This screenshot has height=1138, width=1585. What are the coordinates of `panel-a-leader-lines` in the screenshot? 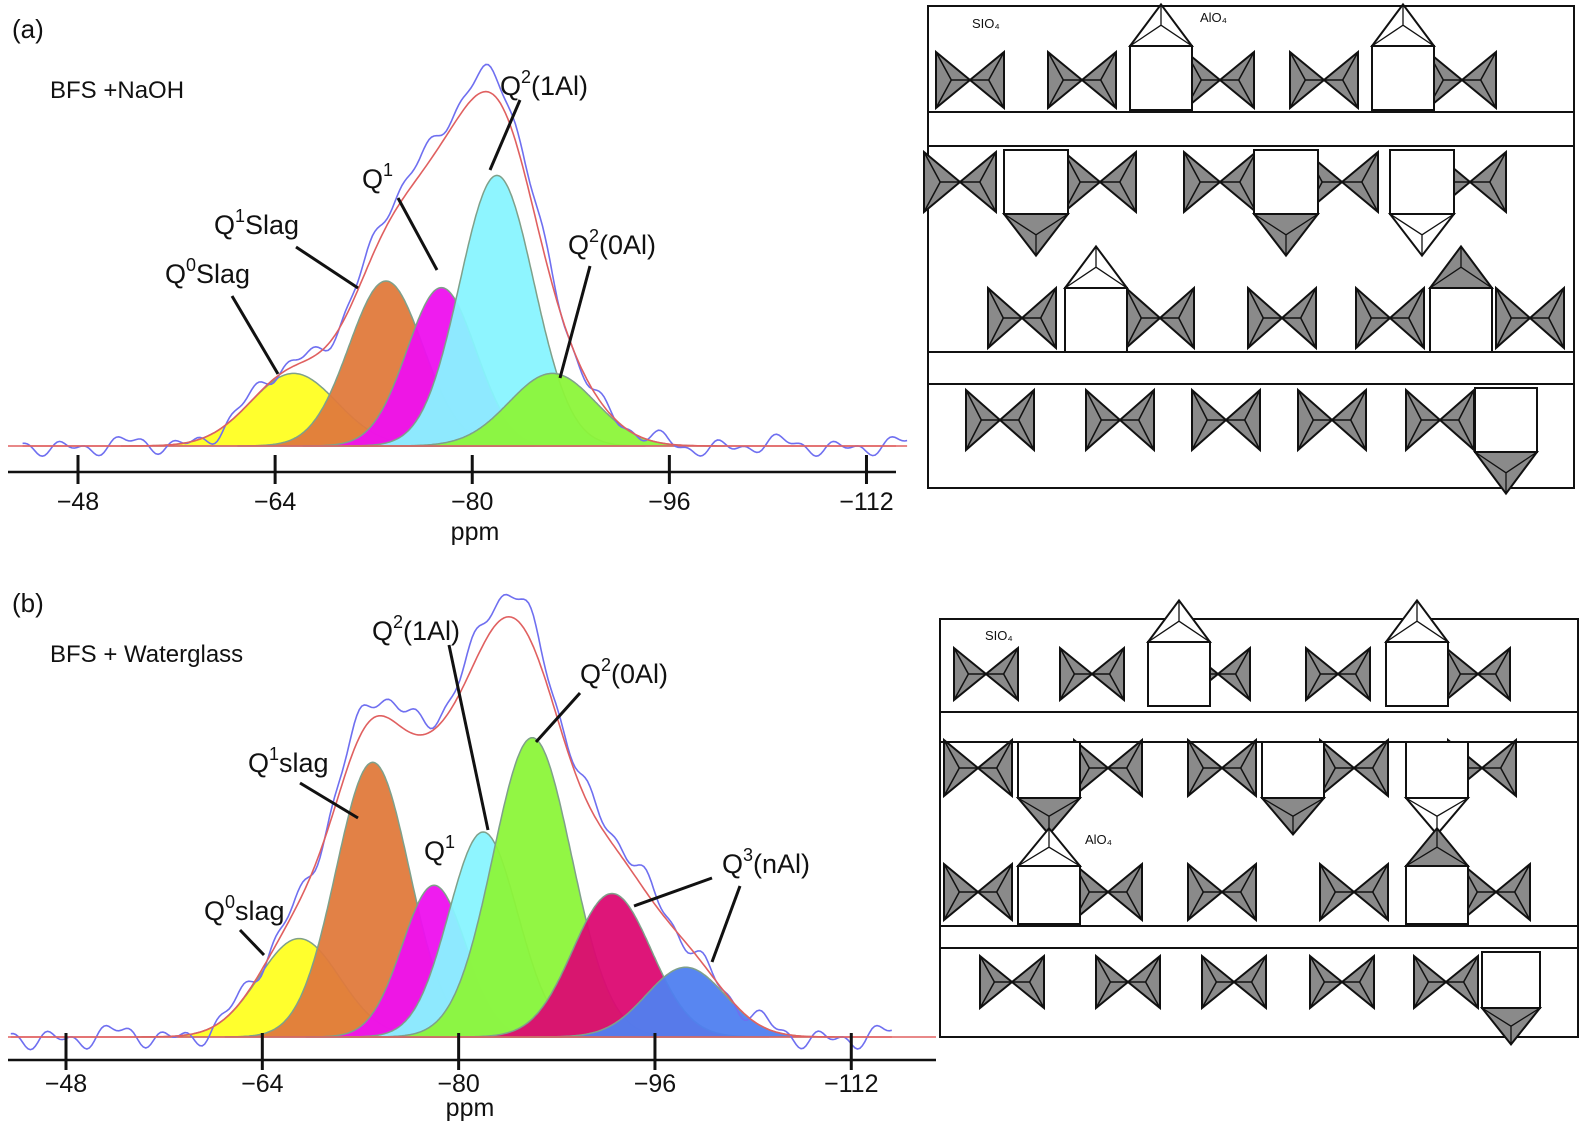 It's located at (411, 239).